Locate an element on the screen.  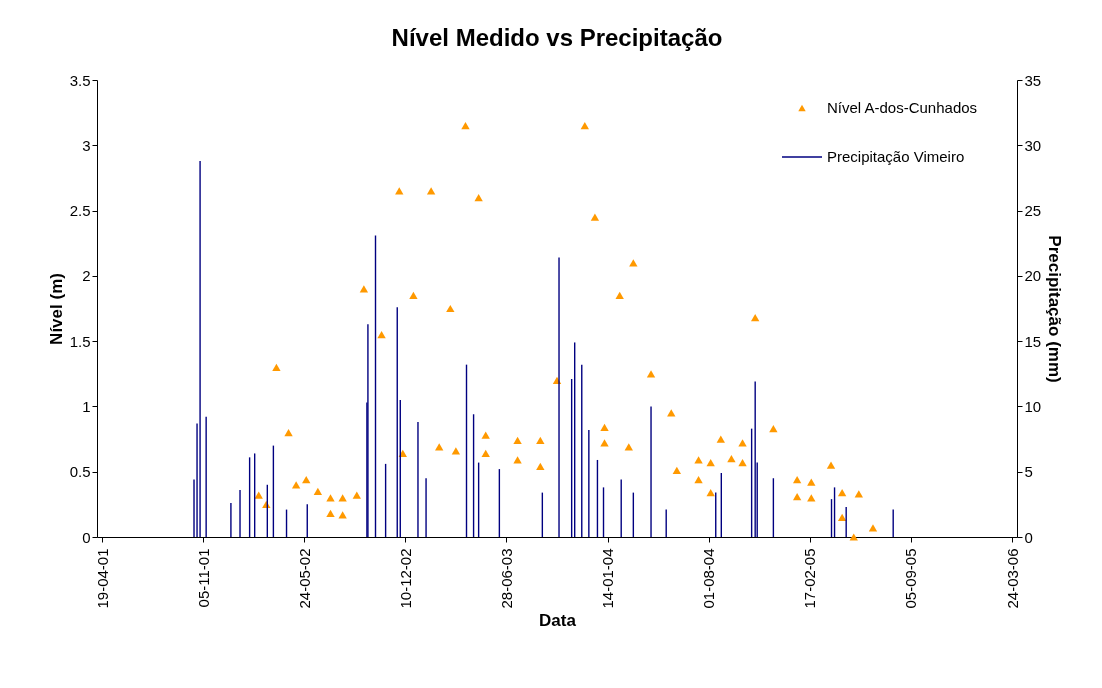
y2-tick-label: 30 is located at coordinates (1033, 145).